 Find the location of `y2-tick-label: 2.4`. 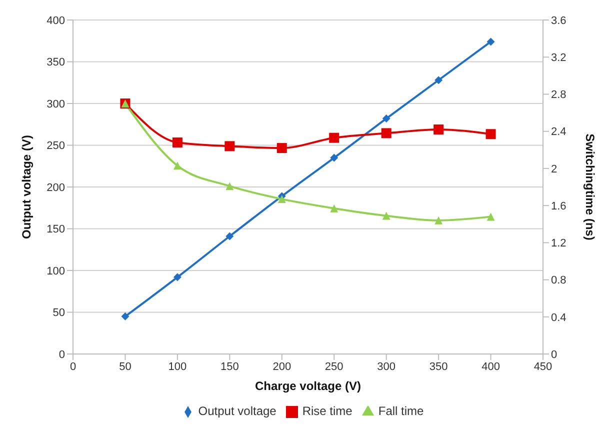

y2-tick-label: 2.4 is located at coordinates (558, 132).